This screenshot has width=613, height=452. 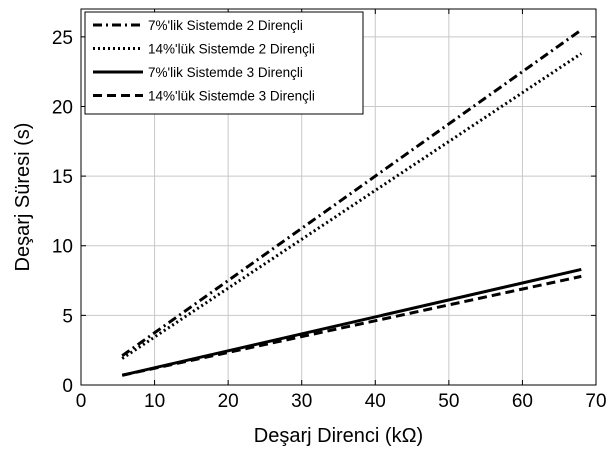 What do you see at coordinates (375, 401) in the screenshot?
I see `x-tick-label: 40` at bounding box center [375, 401].